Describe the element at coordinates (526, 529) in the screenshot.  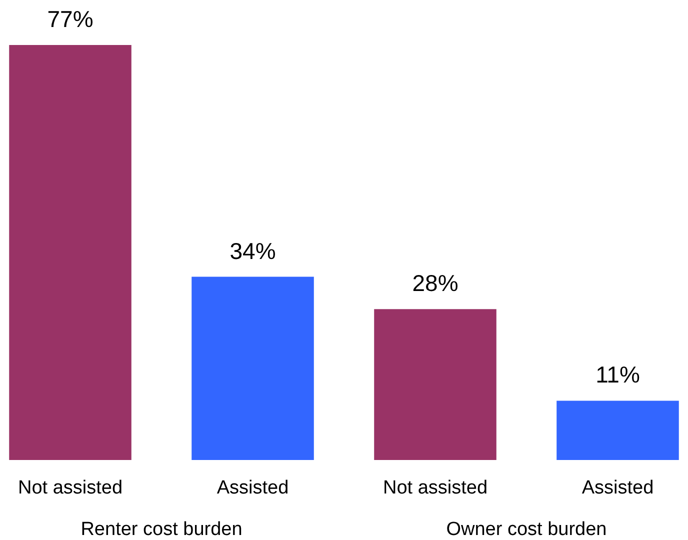
I see `text: Owner cost burden` at that location.